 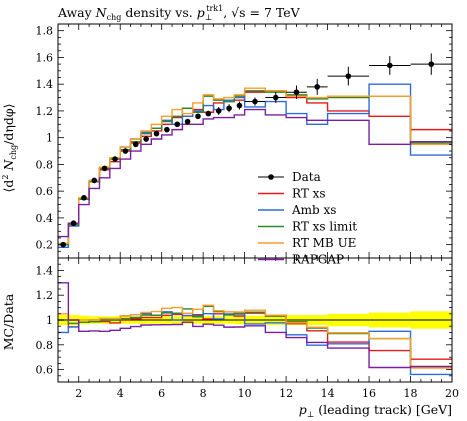 What do you see at coordinates (324, 243) in the screenshot?
I see `legend-label-rt-mb-ue: RT MB UE` at bounding box center [324, 243].